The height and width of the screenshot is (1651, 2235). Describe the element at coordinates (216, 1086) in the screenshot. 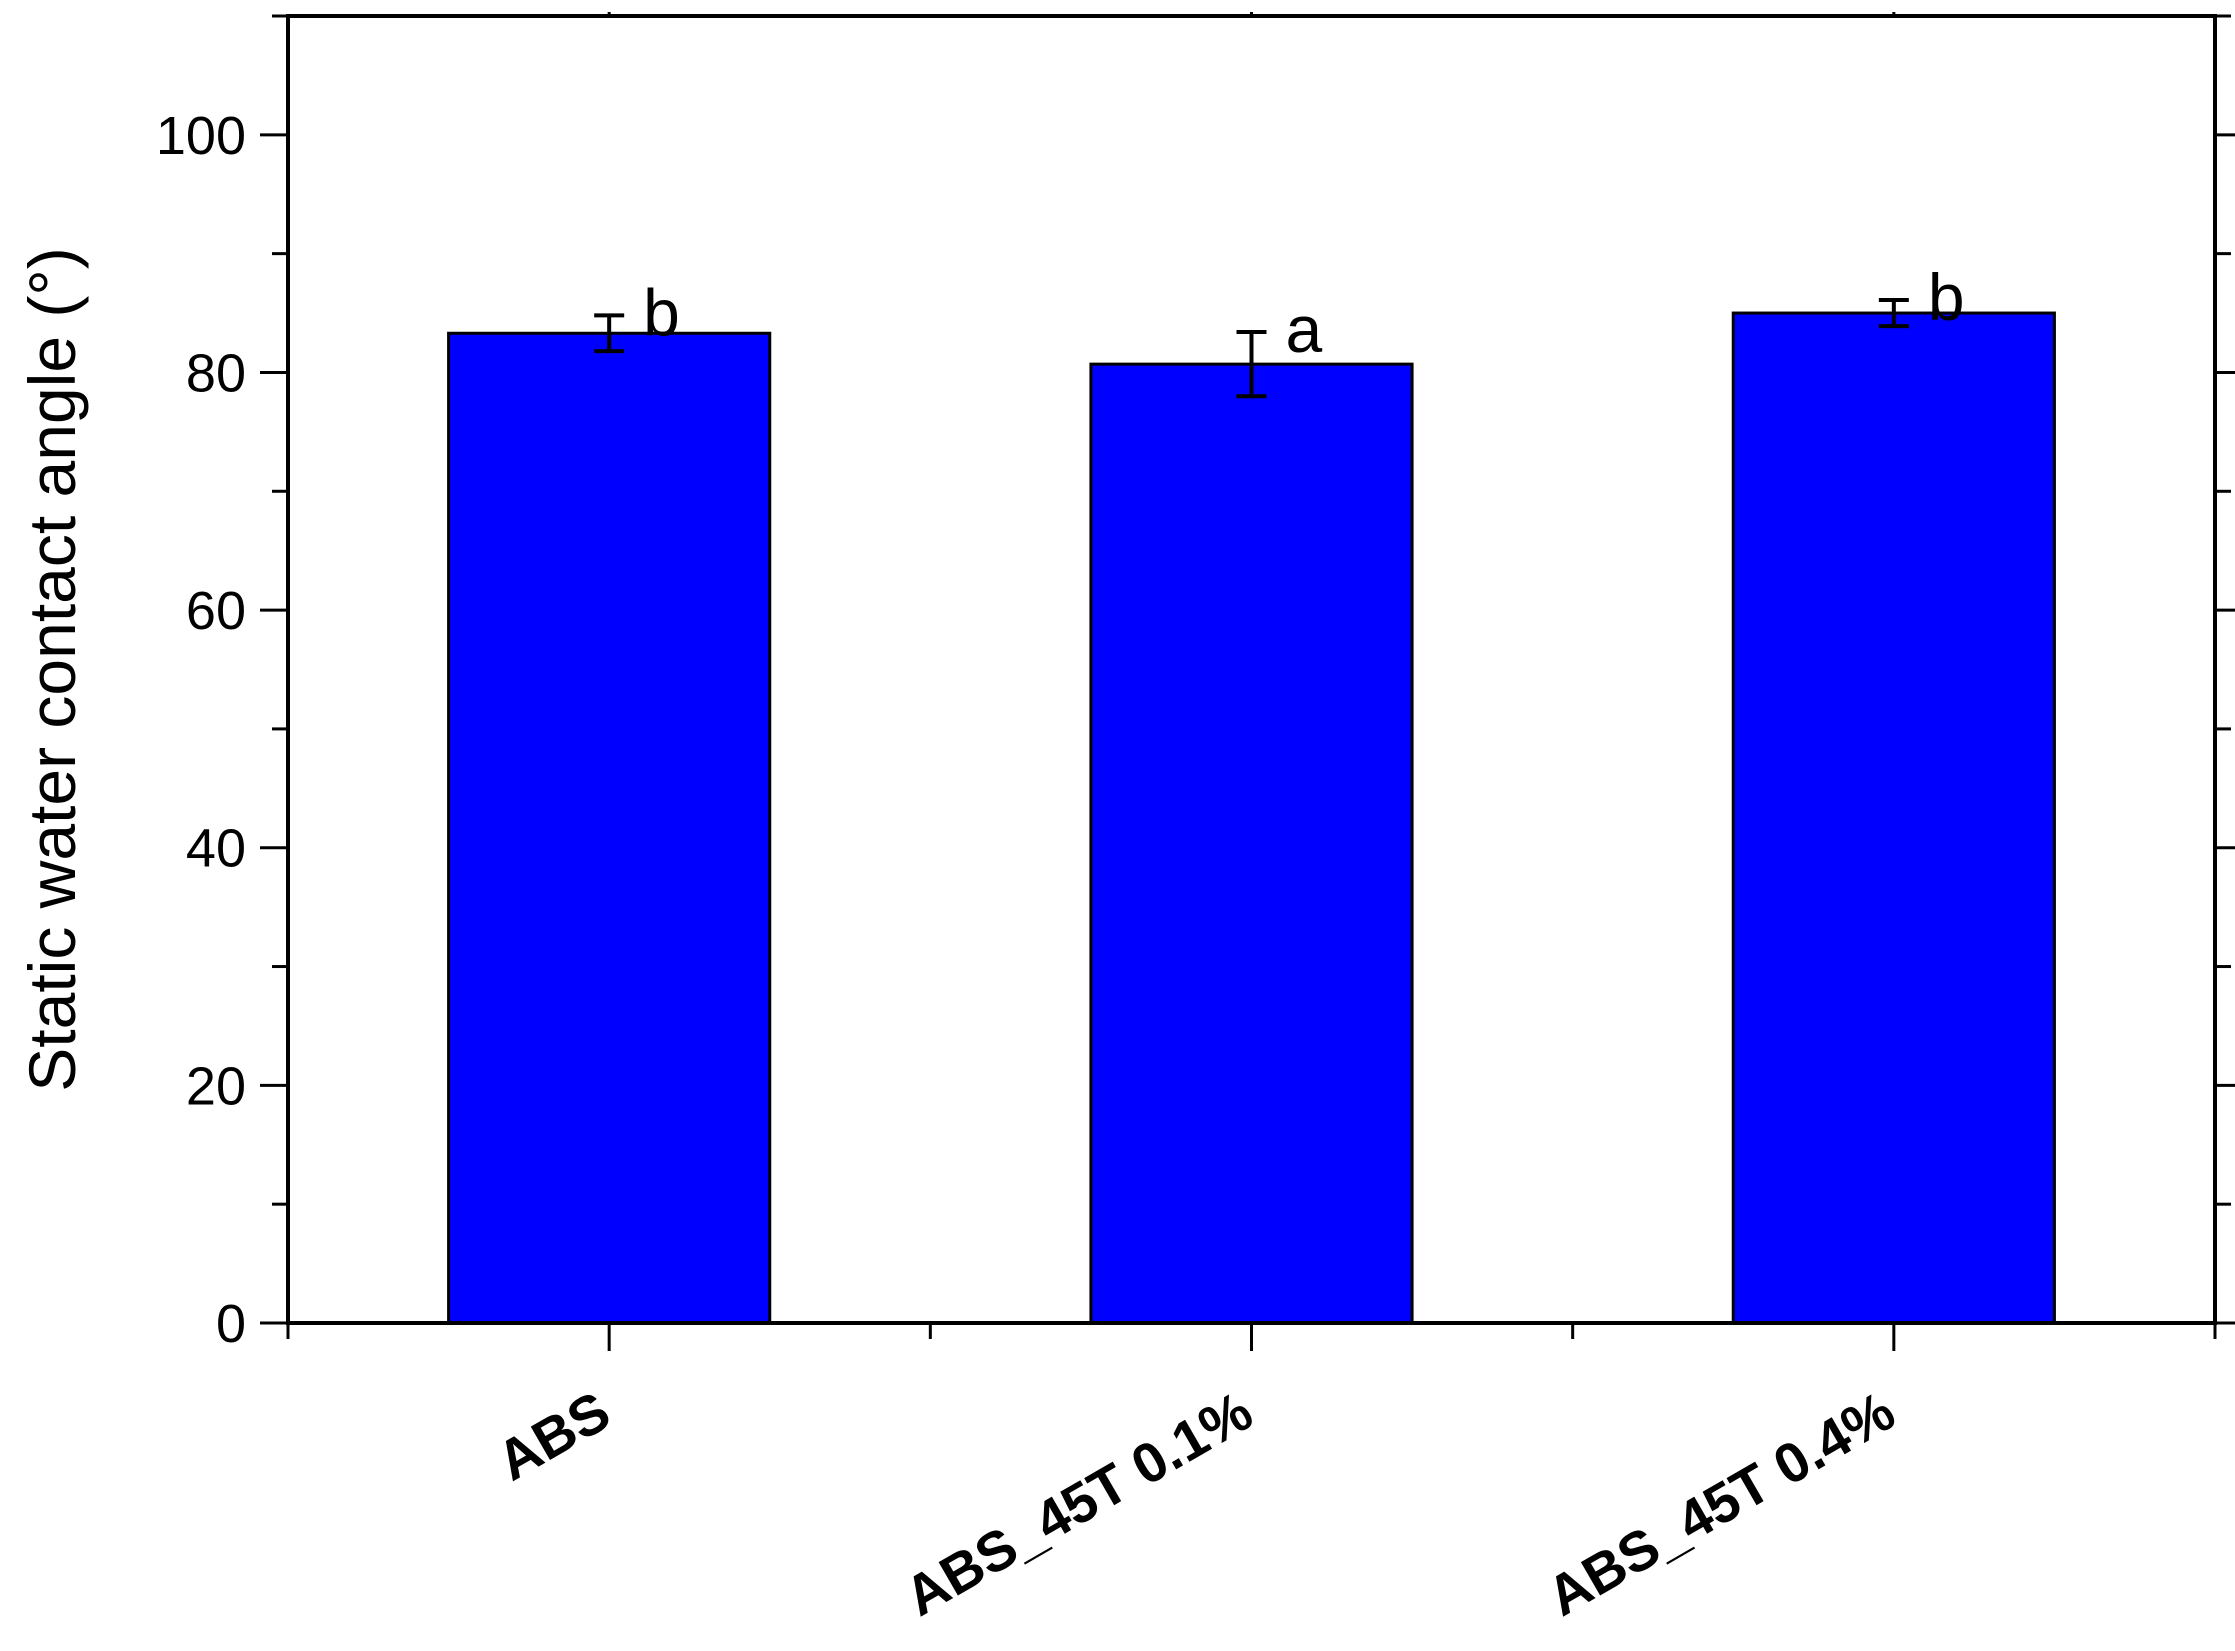

I see `y-tick-label-20: 20` at that location.